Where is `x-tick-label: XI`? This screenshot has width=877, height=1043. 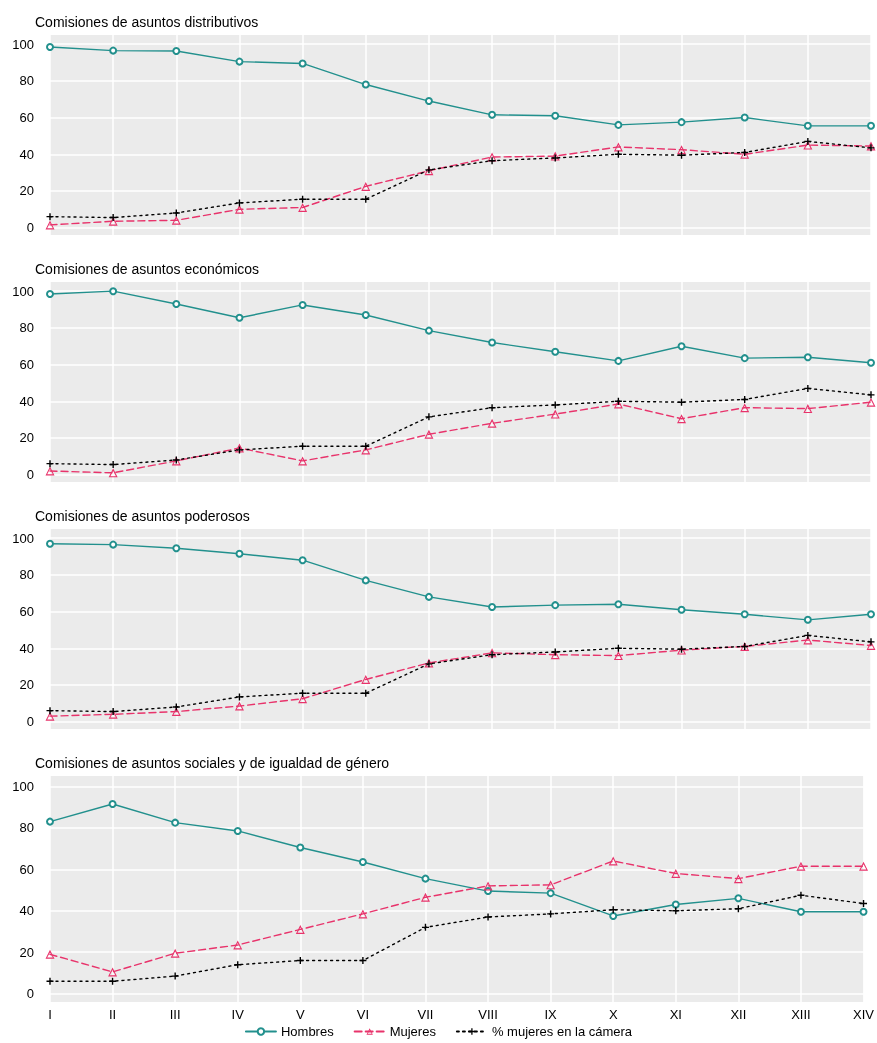 x-tick-label: XI is located at coordinates (675, 1014).